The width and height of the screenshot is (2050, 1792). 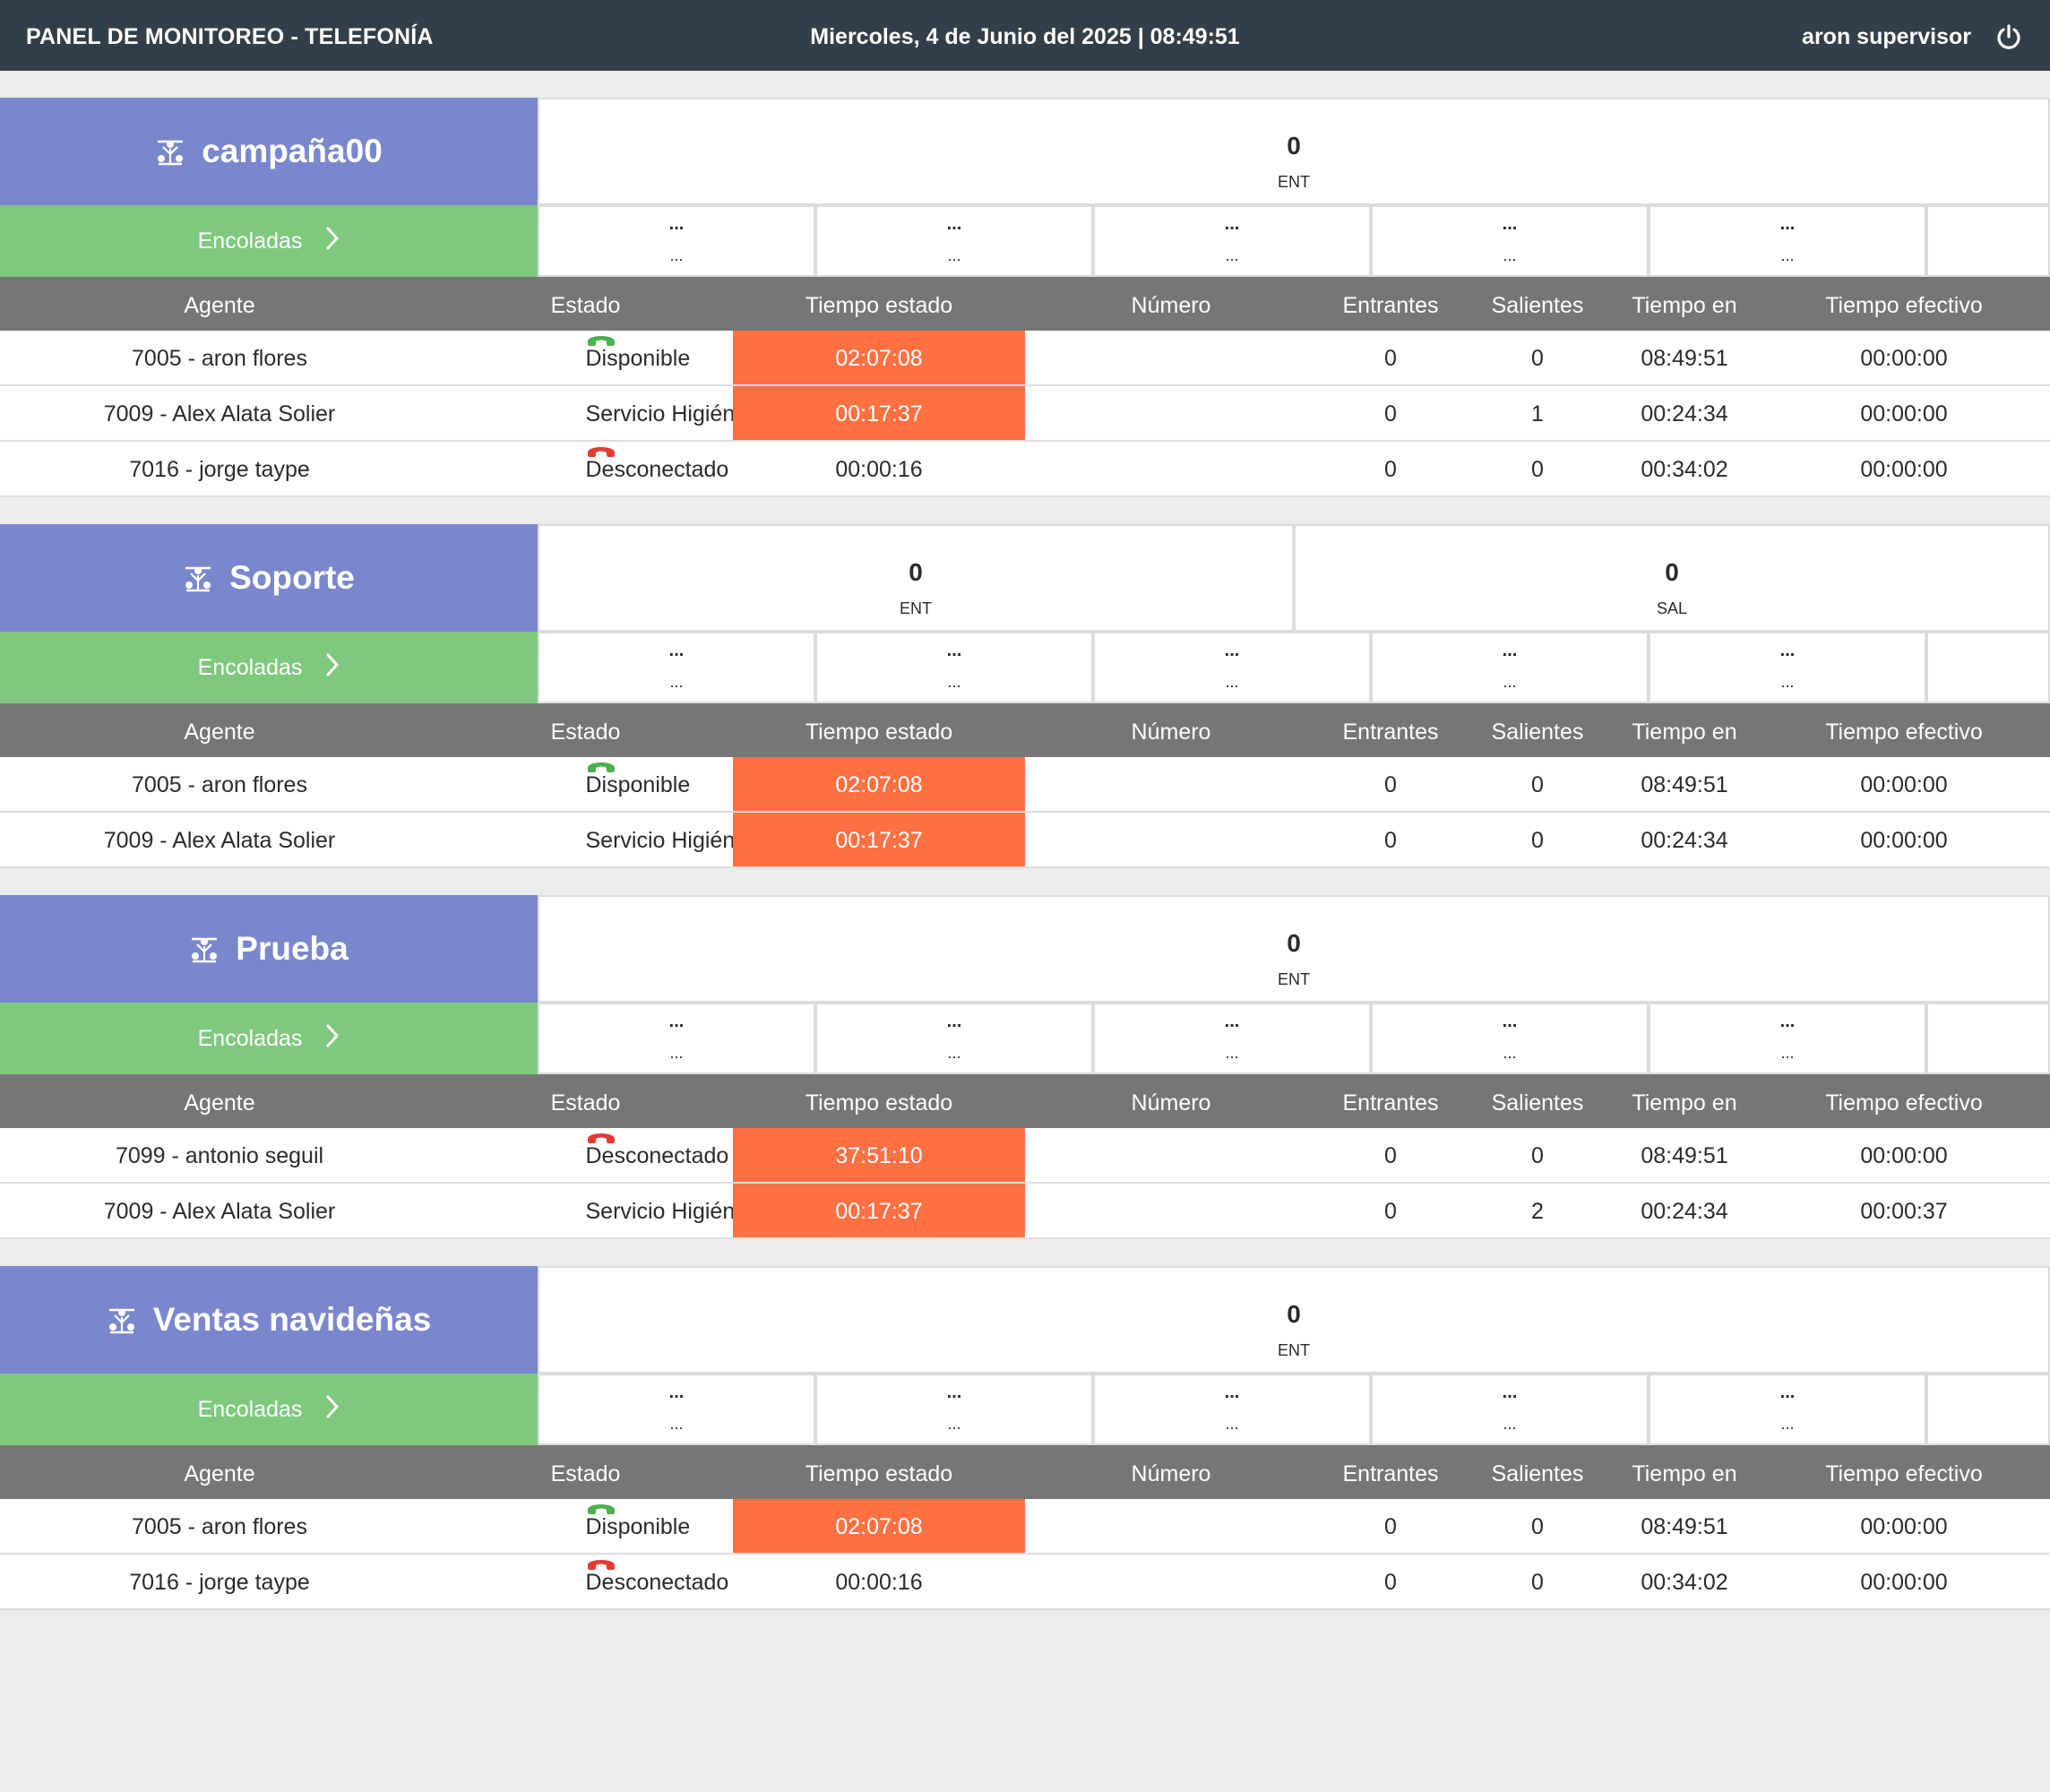 I want to click on power-icon, so click(x=2009, y=37).